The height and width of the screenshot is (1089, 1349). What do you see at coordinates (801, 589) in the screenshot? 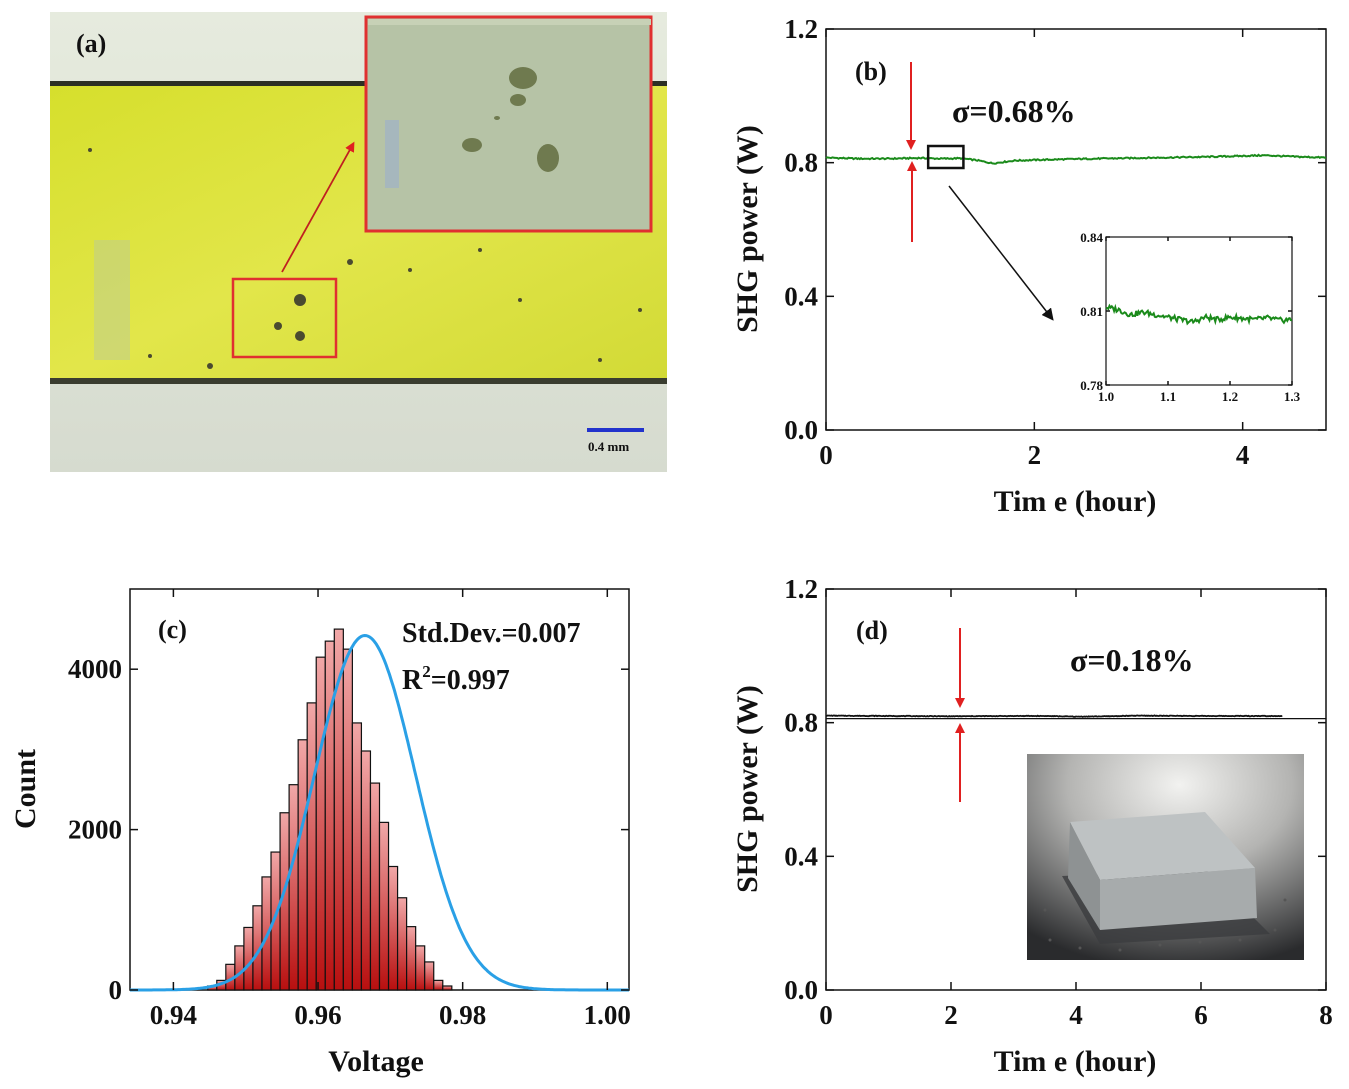
I see `plot-d-ytick-label: 1.2` at bounding box center [801, 589].